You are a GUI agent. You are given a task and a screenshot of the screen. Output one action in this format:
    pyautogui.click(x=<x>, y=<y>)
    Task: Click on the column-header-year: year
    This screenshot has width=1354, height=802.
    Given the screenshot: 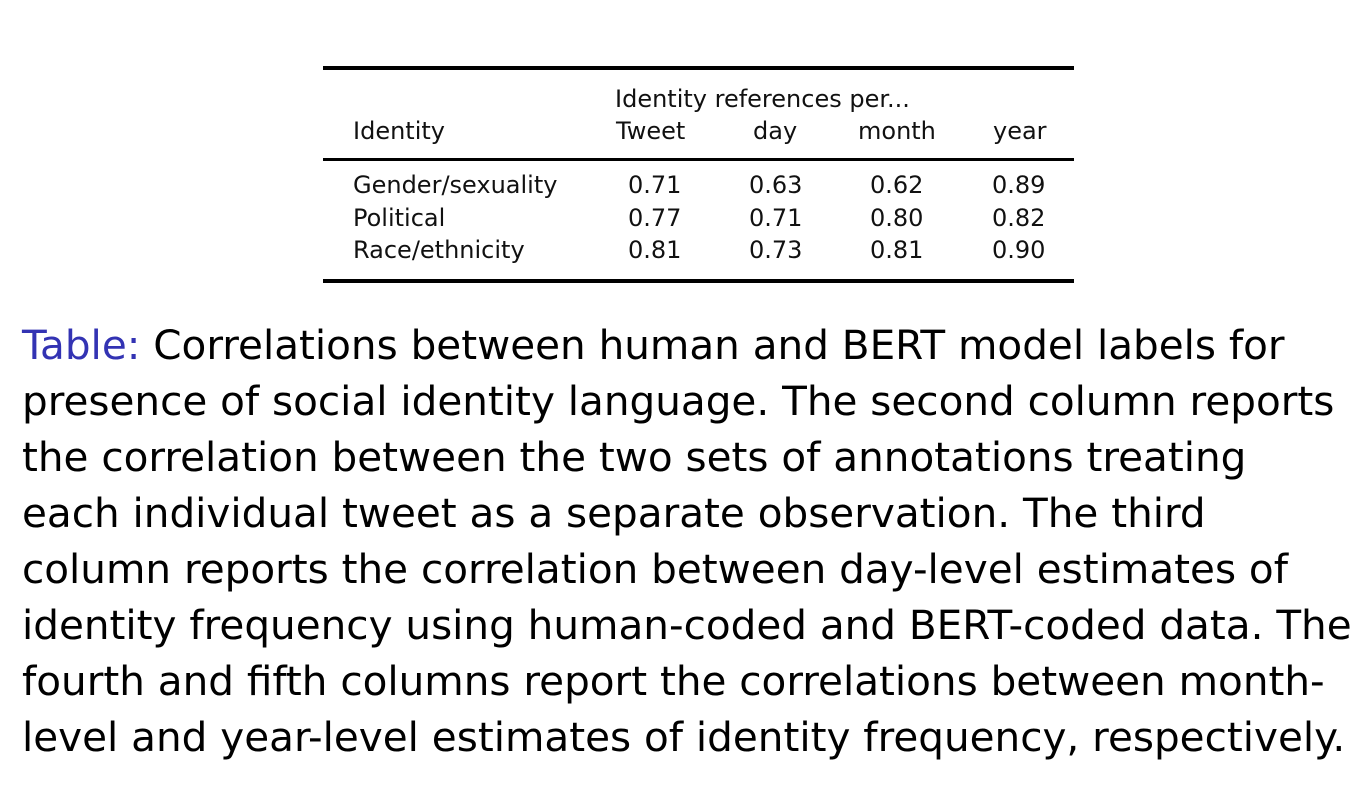 What is the action you would take?
    pyautogui.click(x=1020, y=131)
    